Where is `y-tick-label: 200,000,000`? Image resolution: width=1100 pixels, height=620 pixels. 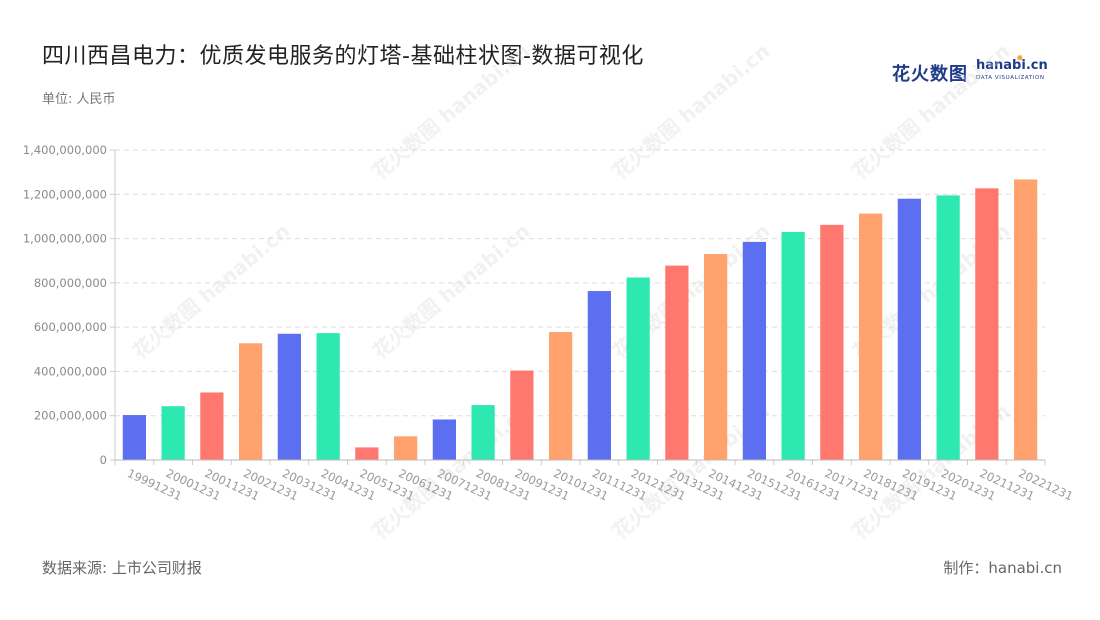 y-tick-label: 200,000,000 is located at coordinates (70, 416).